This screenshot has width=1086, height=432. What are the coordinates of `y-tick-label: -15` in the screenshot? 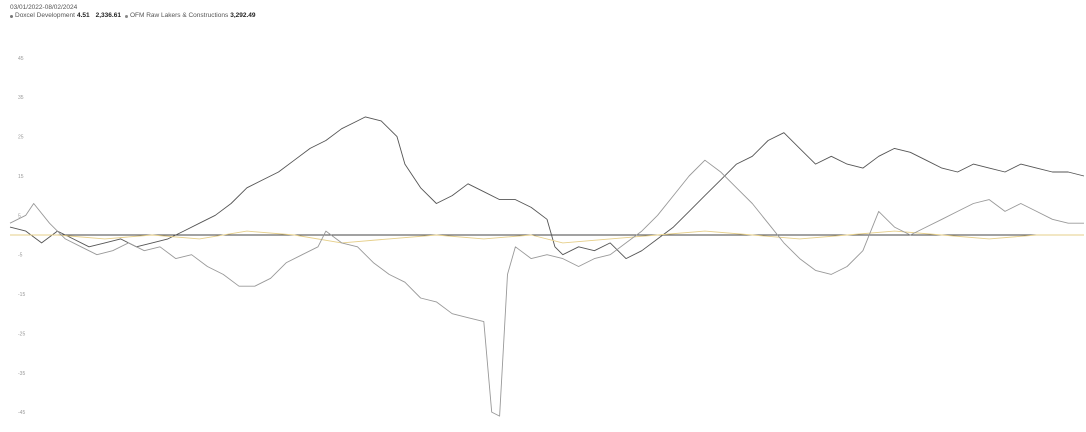 It's located at (21, 295).